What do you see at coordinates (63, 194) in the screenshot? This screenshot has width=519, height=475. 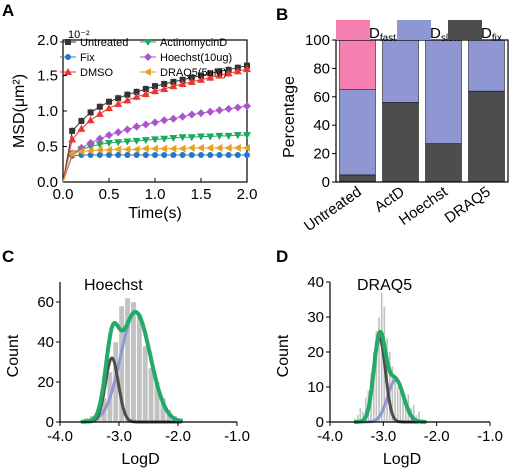 I see `x-tick-label: 0.0` at bounding box center [63, 194].